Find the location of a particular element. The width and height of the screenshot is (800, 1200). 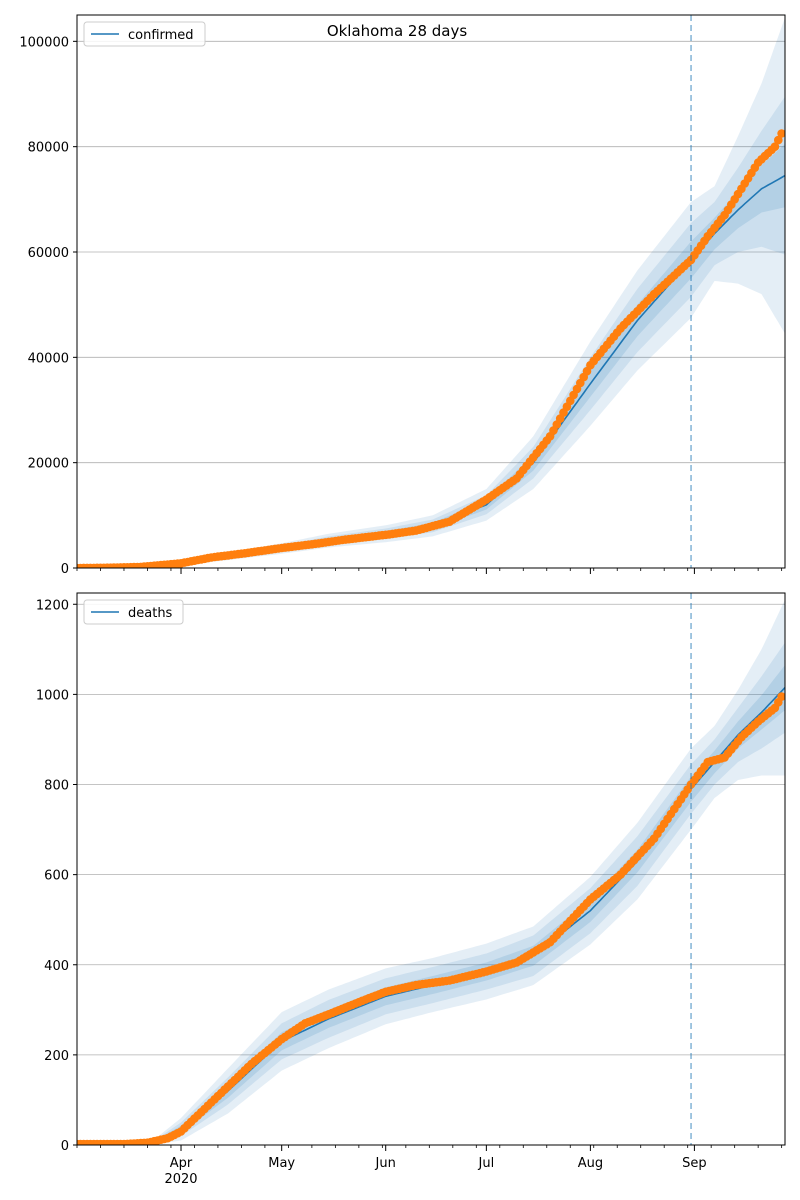

y-tick-label: 60000 is located at coordinates (48, 253).